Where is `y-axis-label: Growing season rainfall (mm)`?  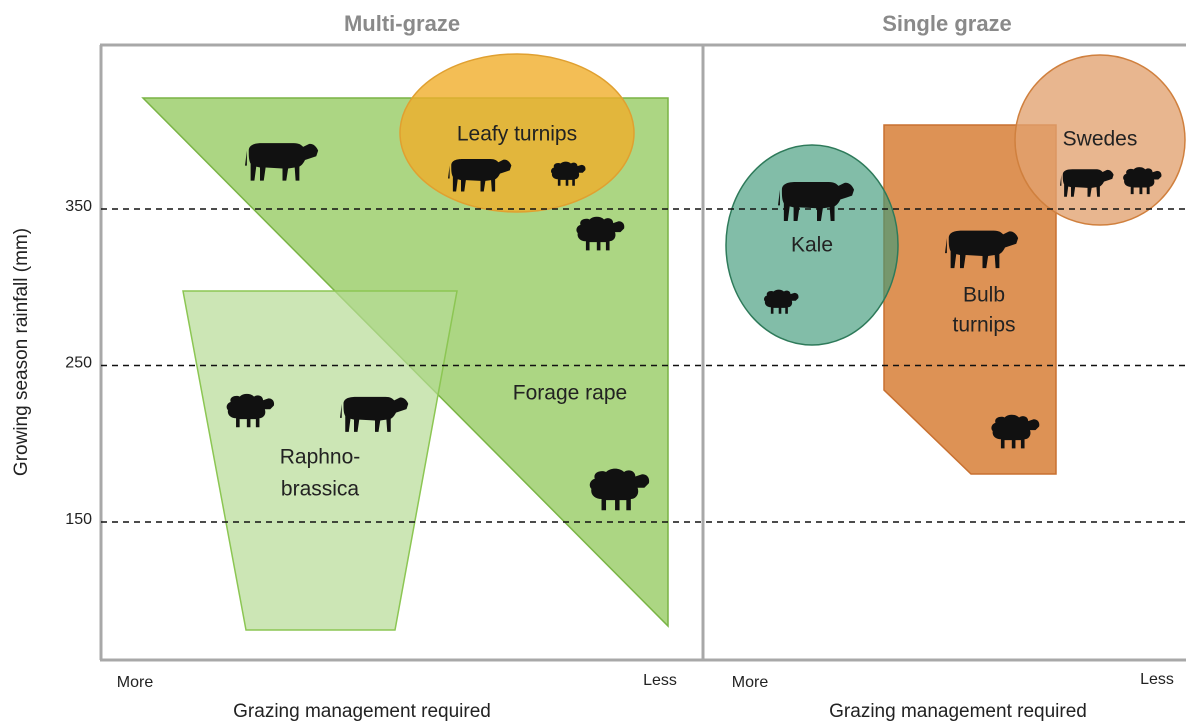 y-axis-label: Growing season rainfall (mm) is located at coordinates (21, 352).